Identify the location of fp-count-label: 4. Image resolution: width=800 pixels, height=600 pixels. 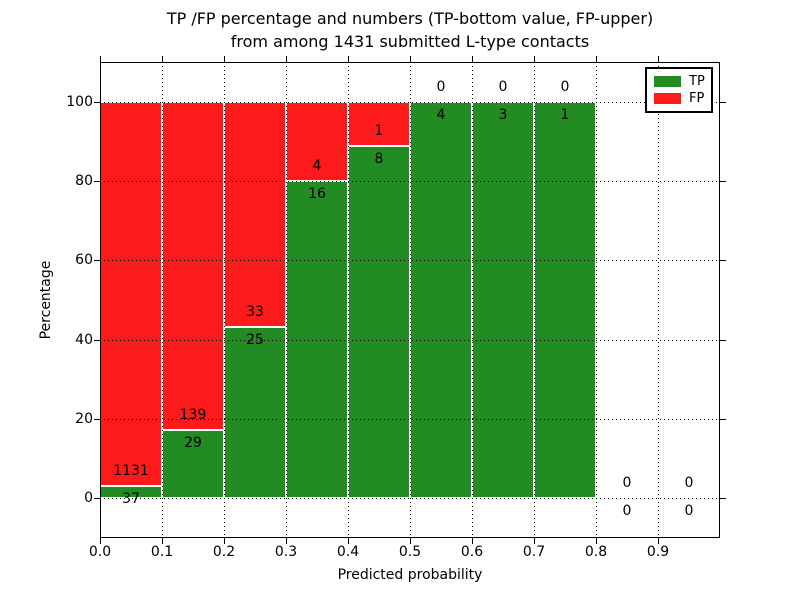
(317, 166).